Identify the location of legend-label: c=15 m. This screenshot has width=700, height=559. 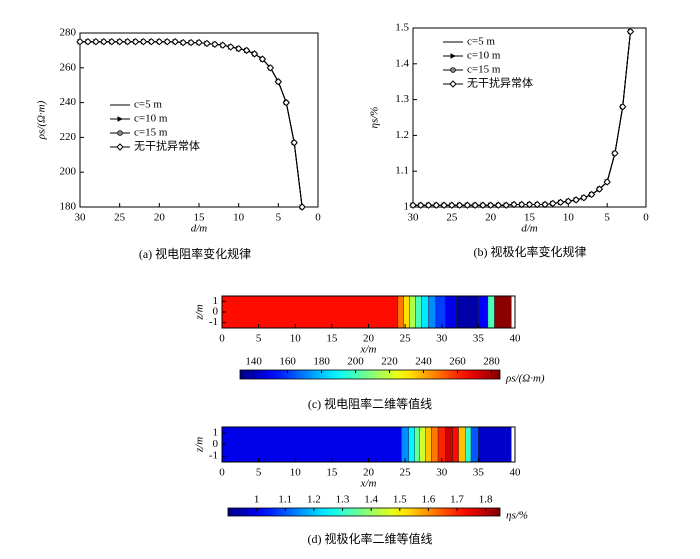
(151, 133).